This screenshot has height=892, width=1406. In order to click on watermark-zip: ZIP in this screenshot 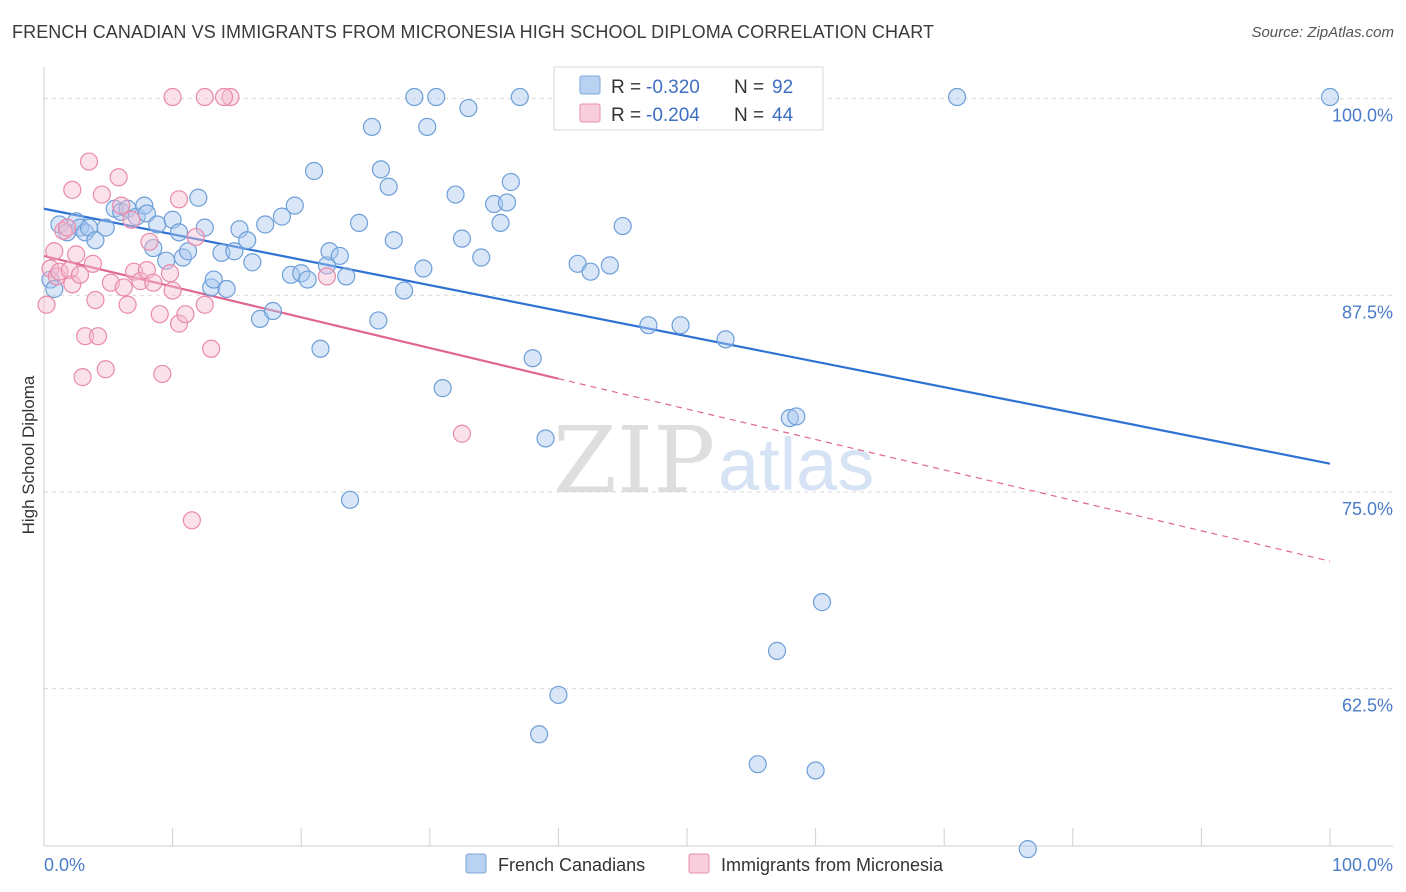, I will do `click(634, 460)`.